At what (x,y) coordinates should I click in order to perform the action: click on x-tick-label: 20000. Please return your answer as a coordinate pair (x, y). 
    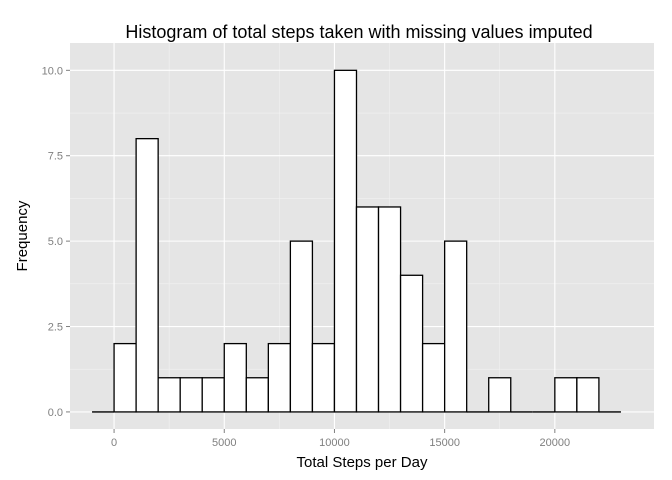
    Looking at the image, I should click on (555, 443).